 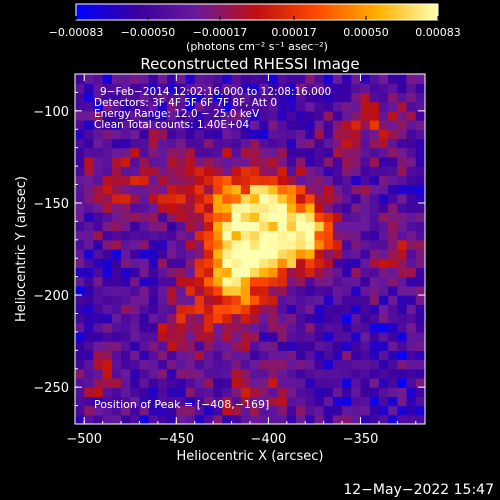 I want to click on colorbar-tick-label: 0.00050, so click(x=366, y=32).